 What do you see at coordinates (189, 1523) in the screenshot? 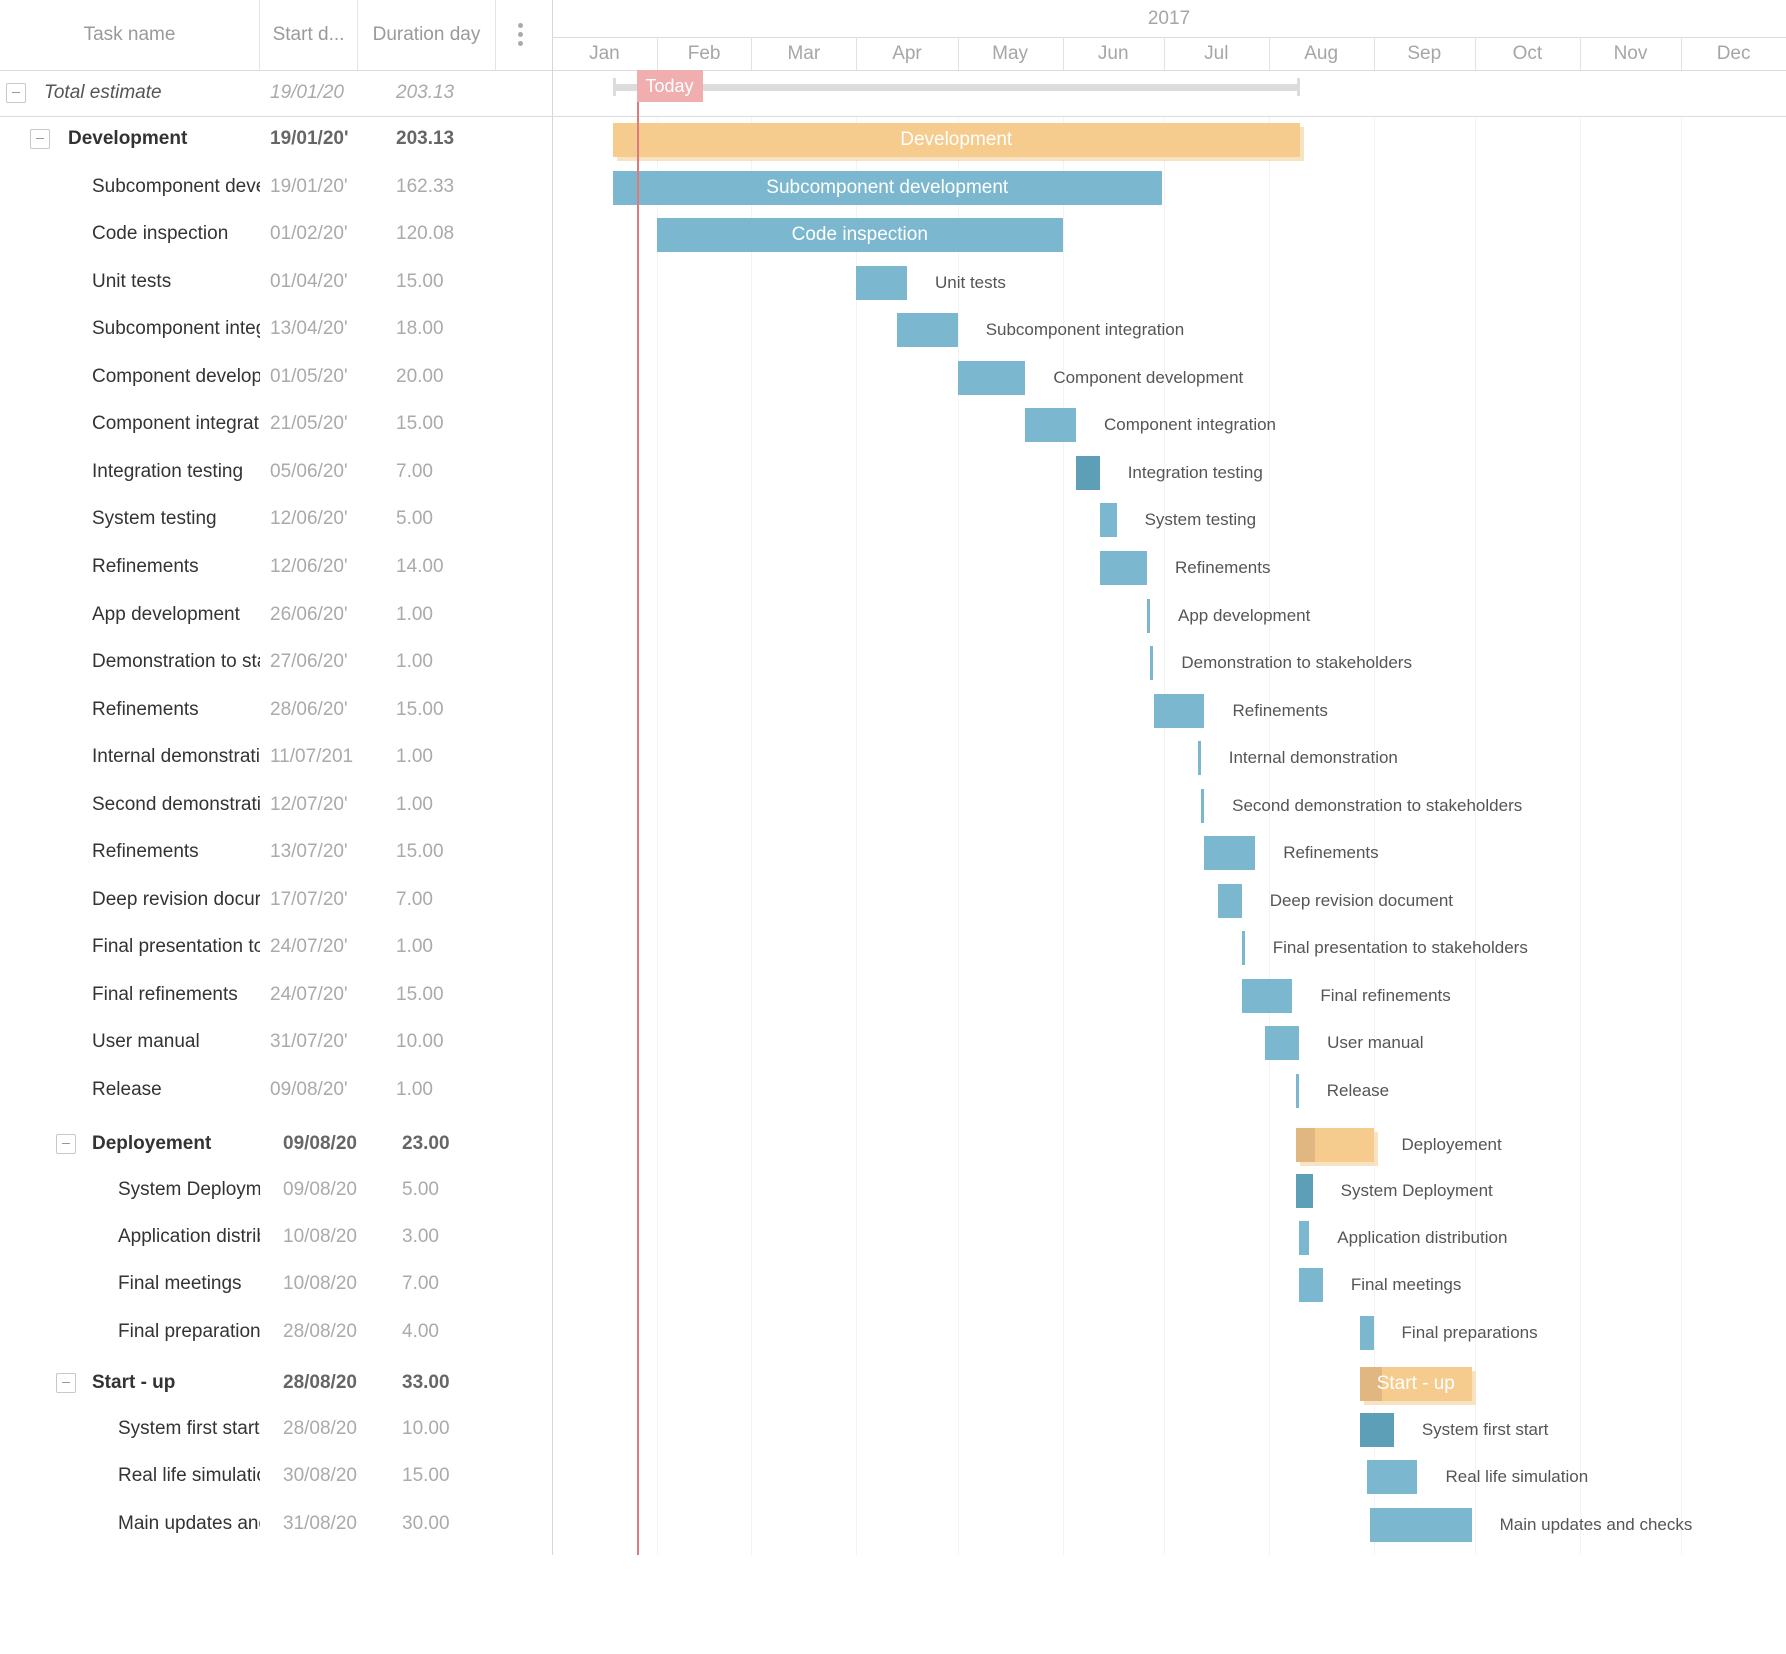
I see `task-name: Main updates and` at bounding box center [189, 1523].